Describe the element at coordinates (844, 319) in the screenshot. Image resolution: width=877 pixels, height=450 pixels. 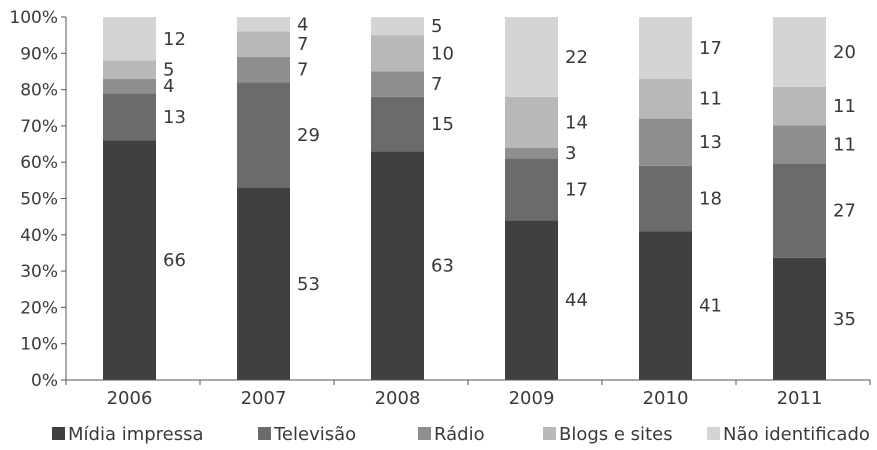
I see `data-label: 35` at that location.